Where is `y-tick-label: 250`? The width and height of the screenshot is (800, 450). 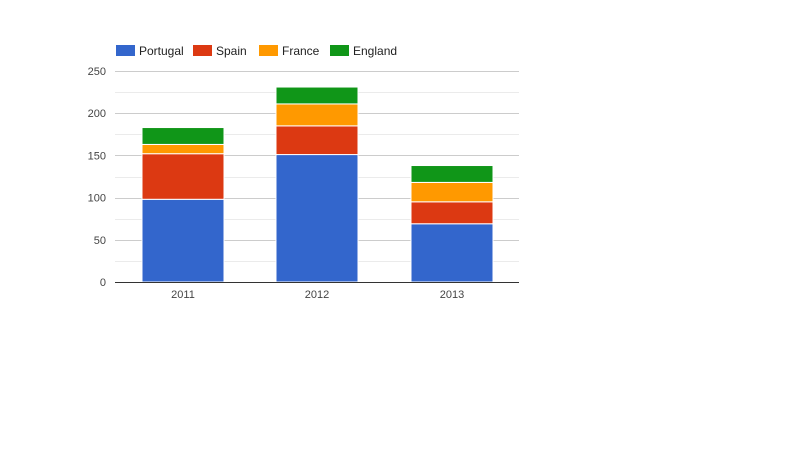
y-tick-label: 250 is located at coordinates (97, 72).